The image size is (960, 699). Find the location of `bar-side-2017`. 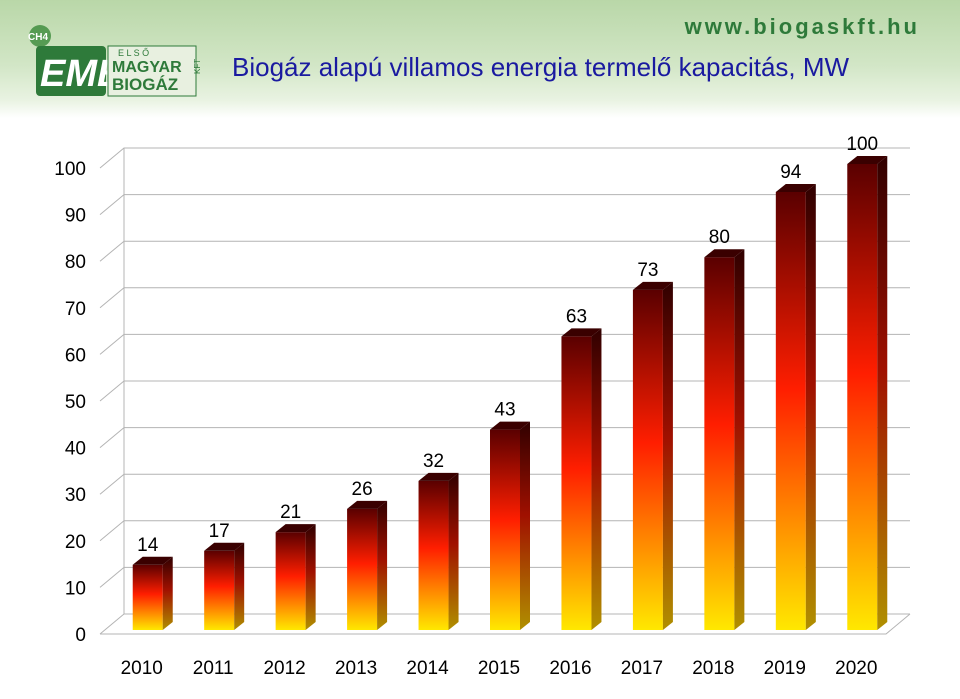

bar-side-2017 is located at coordinates (667, 455).